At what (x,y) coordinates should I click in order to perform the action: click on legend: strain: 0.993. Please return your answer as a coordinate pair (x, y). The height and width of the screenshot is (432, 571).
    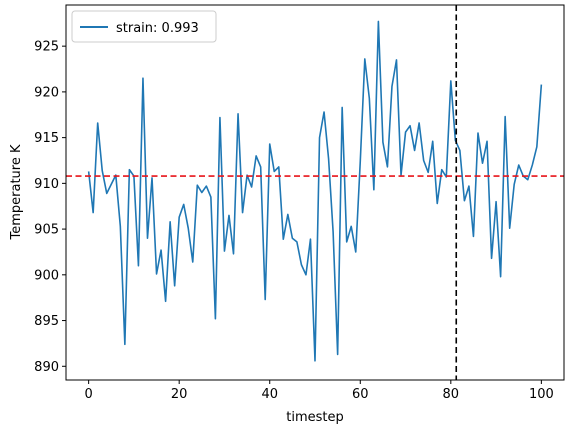
    Looking at the image, I should click on (144, 26).